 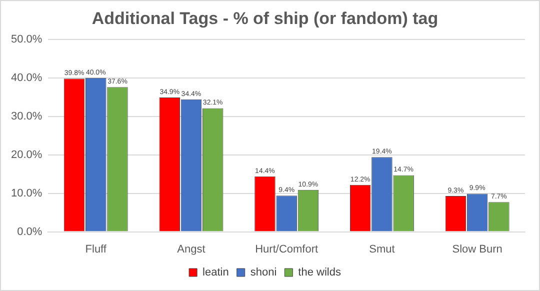 I want to click on chart-title: Additional Tags - % of ship (or fandom) tag, so click(x=265, y=18).